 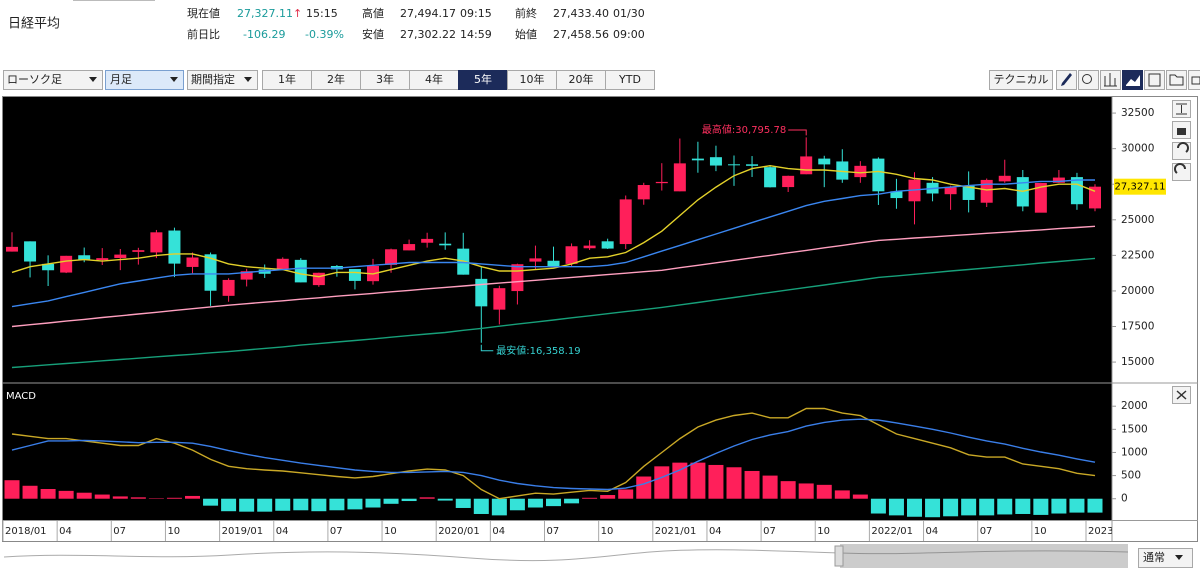 What do you see at coordinates (1137, 149) in the screenshot?
I see `y-tick-label: 30000` at bounding box center [1137, 149].